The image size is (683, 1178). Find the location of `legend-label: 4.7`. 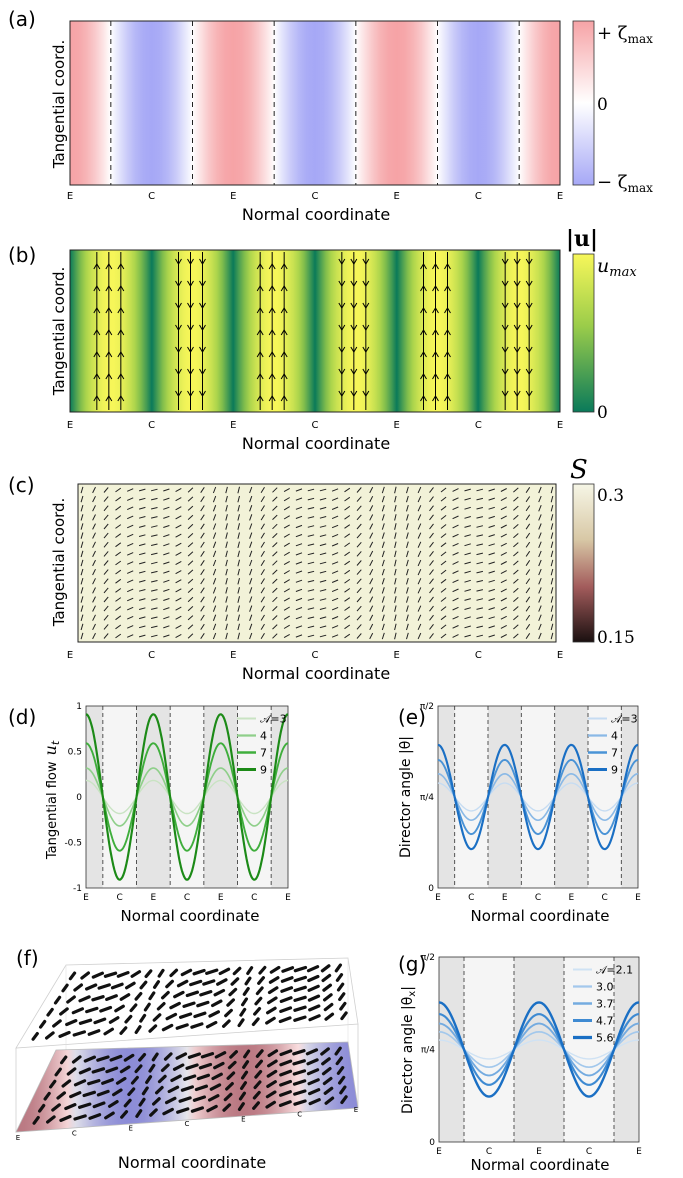

legend-label: 4.7 is located at coordinates (605, 1021).